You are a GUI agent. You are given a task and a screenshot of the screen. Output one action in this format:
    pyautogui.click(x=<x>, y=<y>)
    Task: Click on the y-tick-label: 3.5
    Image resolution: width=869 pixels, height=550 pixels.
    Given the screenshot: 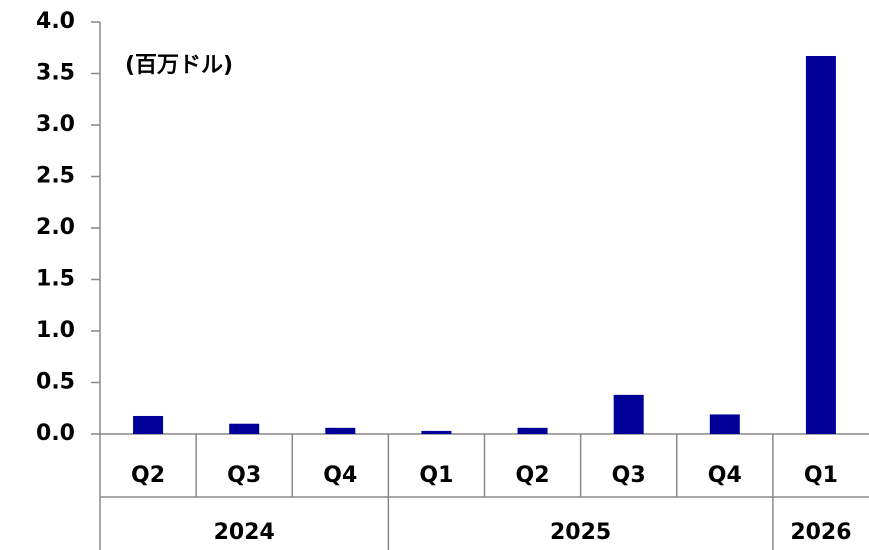 What is the action you would take?
    pyautogui.click(x=55, y=73)
    